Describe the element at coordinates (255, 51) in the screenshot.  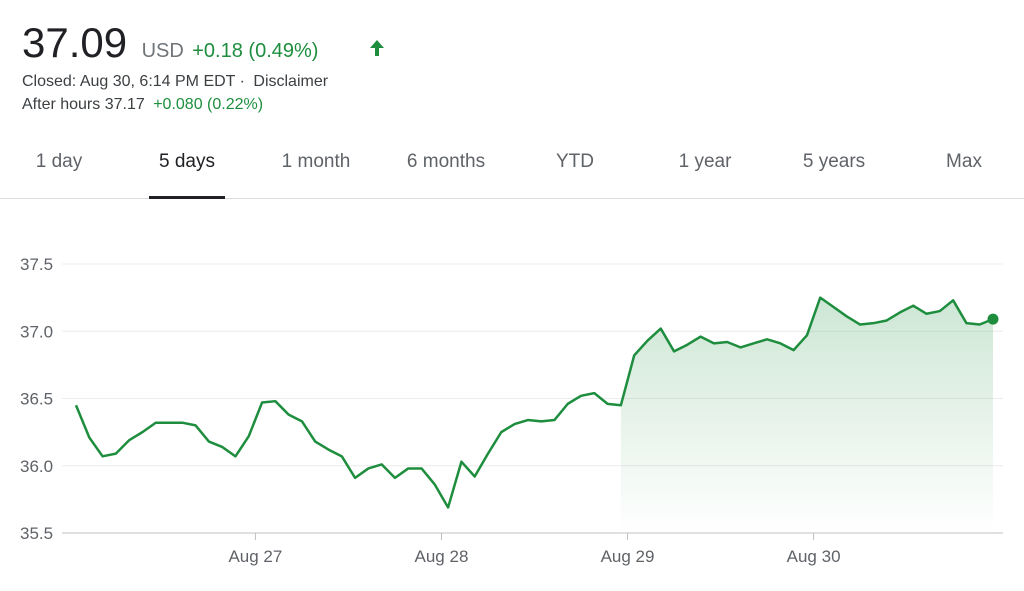
I see `change: +0.18 (0.49%)` at that location.